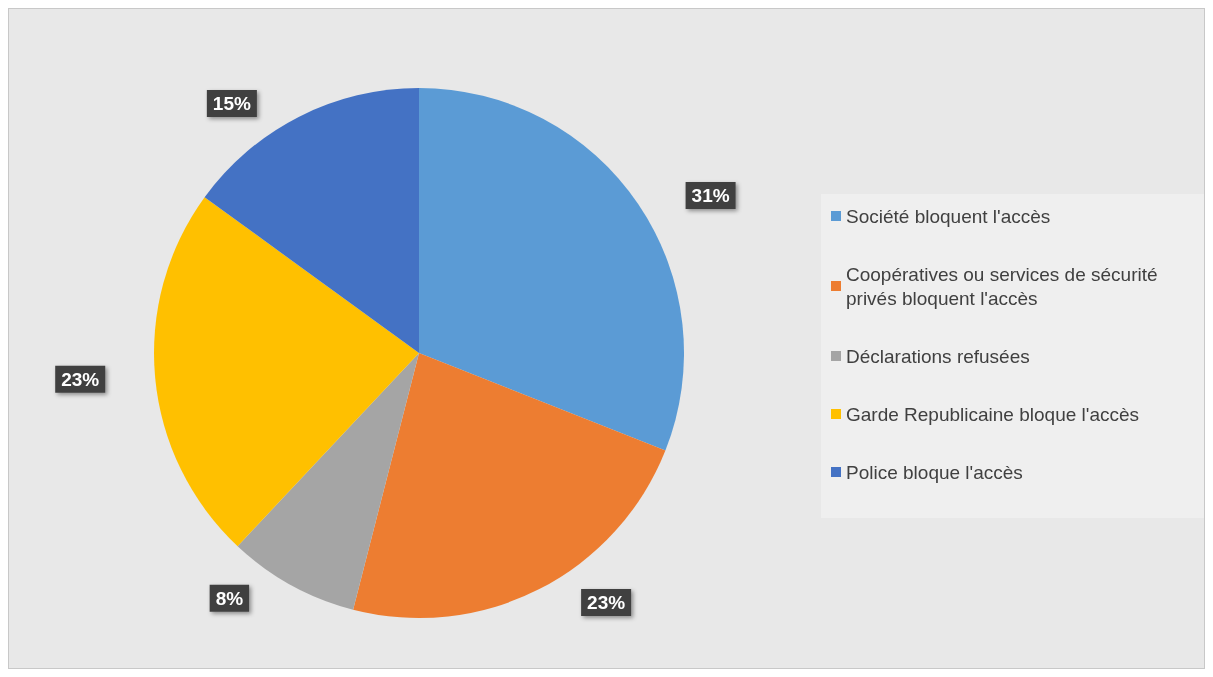  Describe the element at coordinates (948, 216) in the screenshot. I see `legend-label: Société bloquent l'accès` at that location.